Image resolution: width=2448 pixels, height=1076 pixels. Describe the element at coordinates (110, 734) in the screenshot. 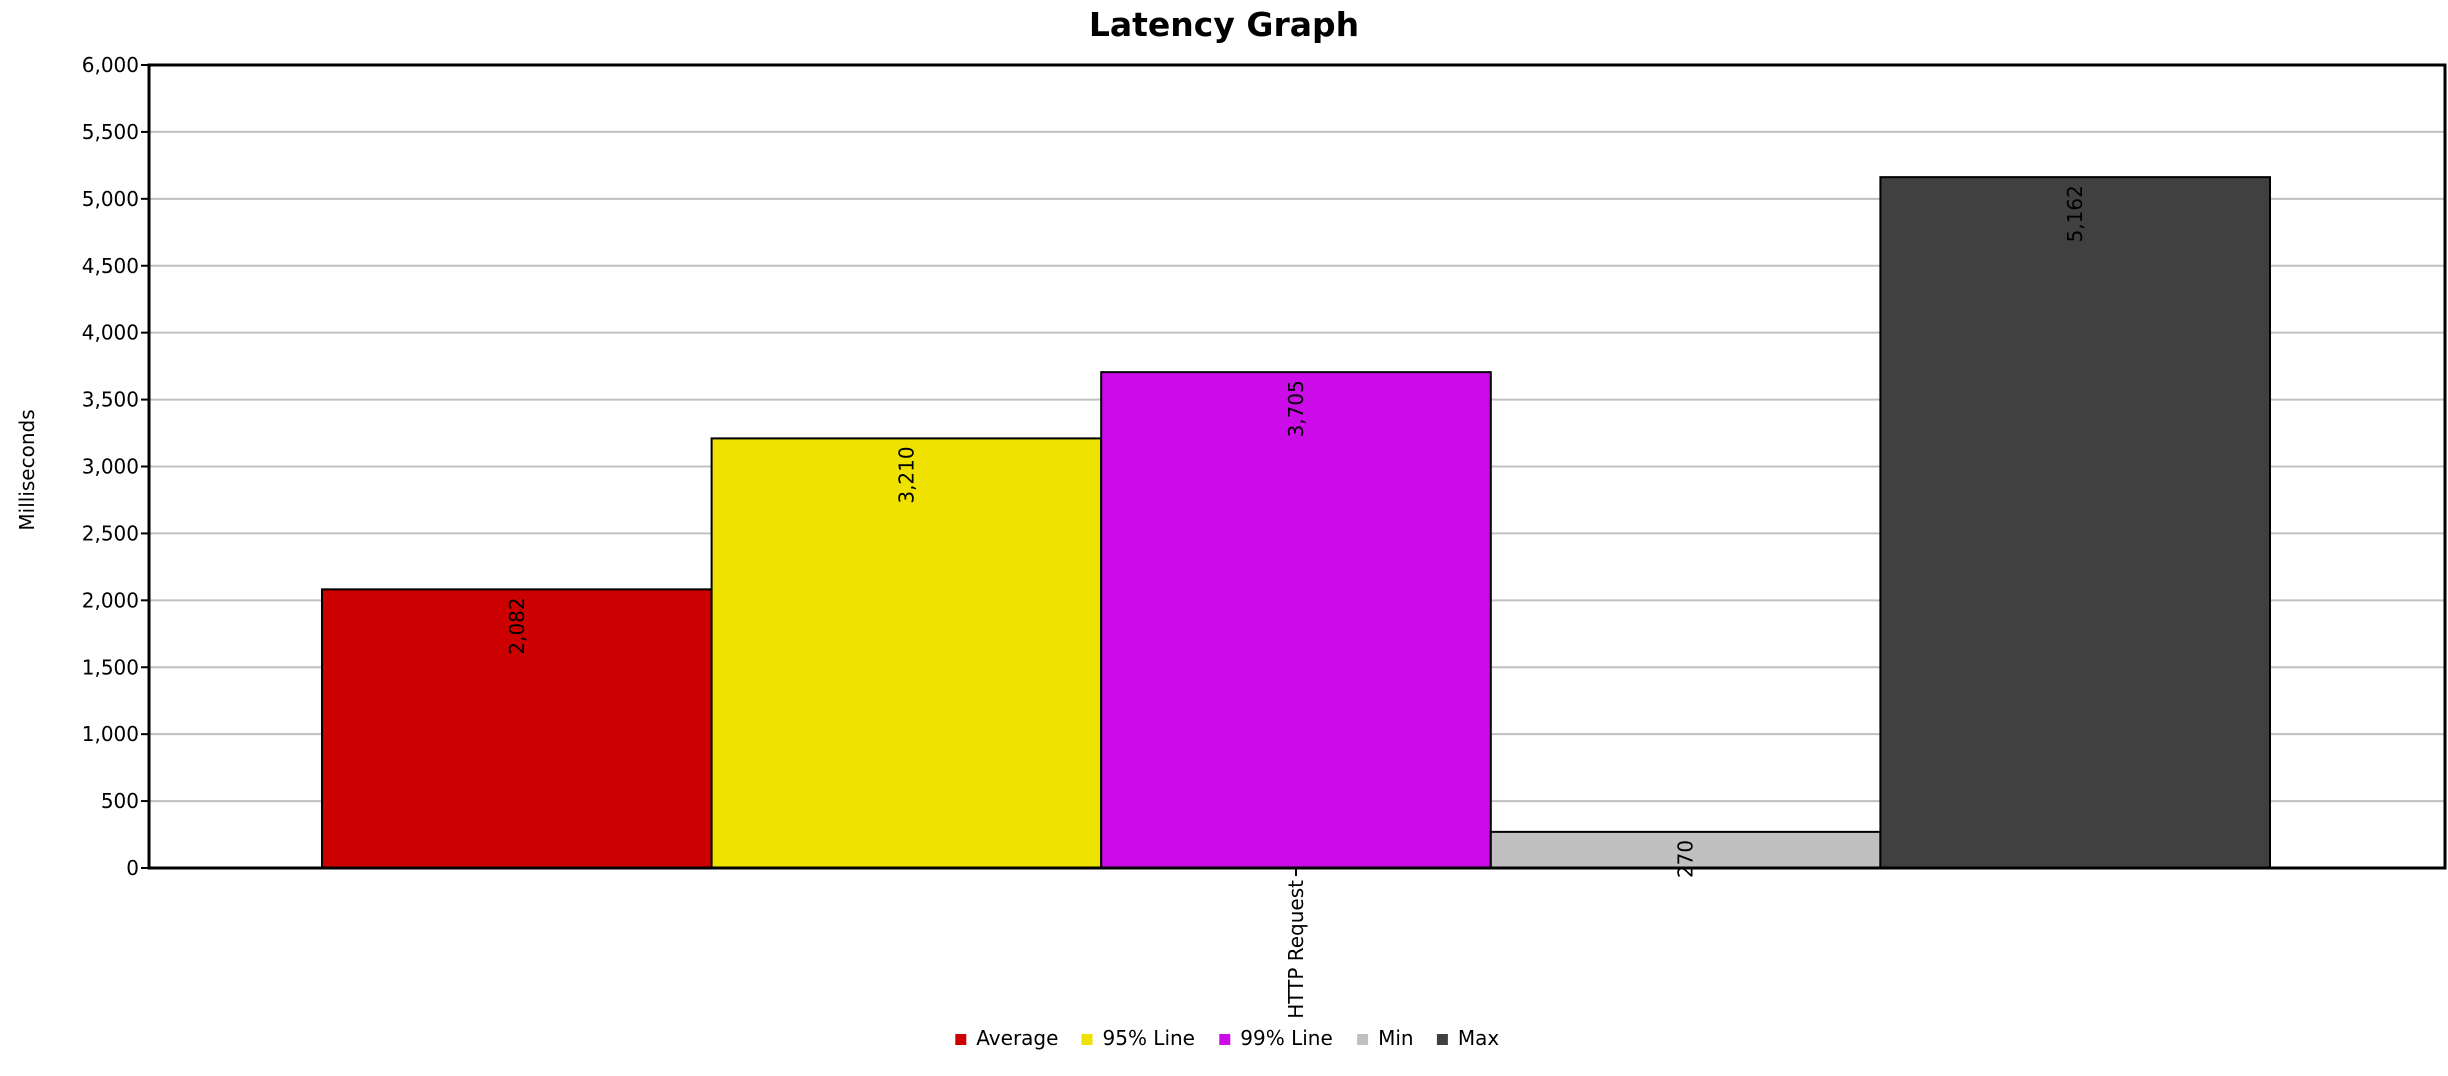

I see `y-tick-label: 1,000` at that location.